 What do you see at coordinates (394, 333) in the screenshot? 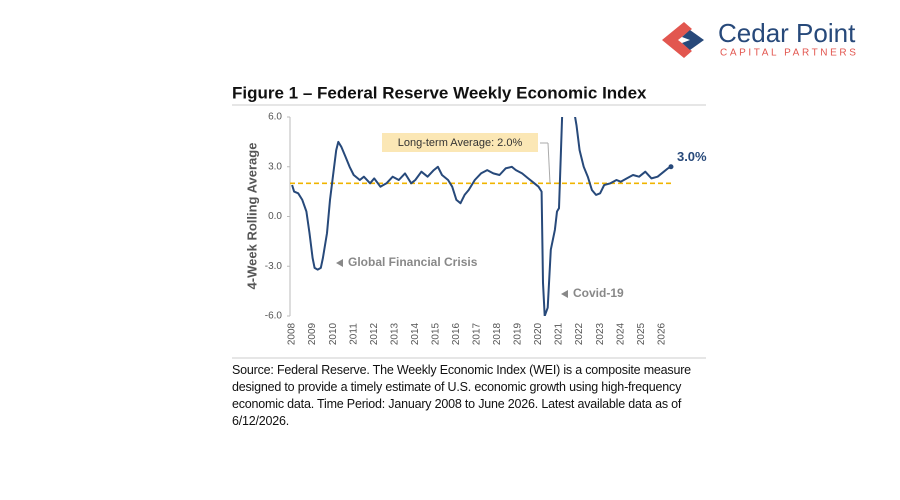
I see `x-tick-label: 2013` at bounding box center [394, 333].